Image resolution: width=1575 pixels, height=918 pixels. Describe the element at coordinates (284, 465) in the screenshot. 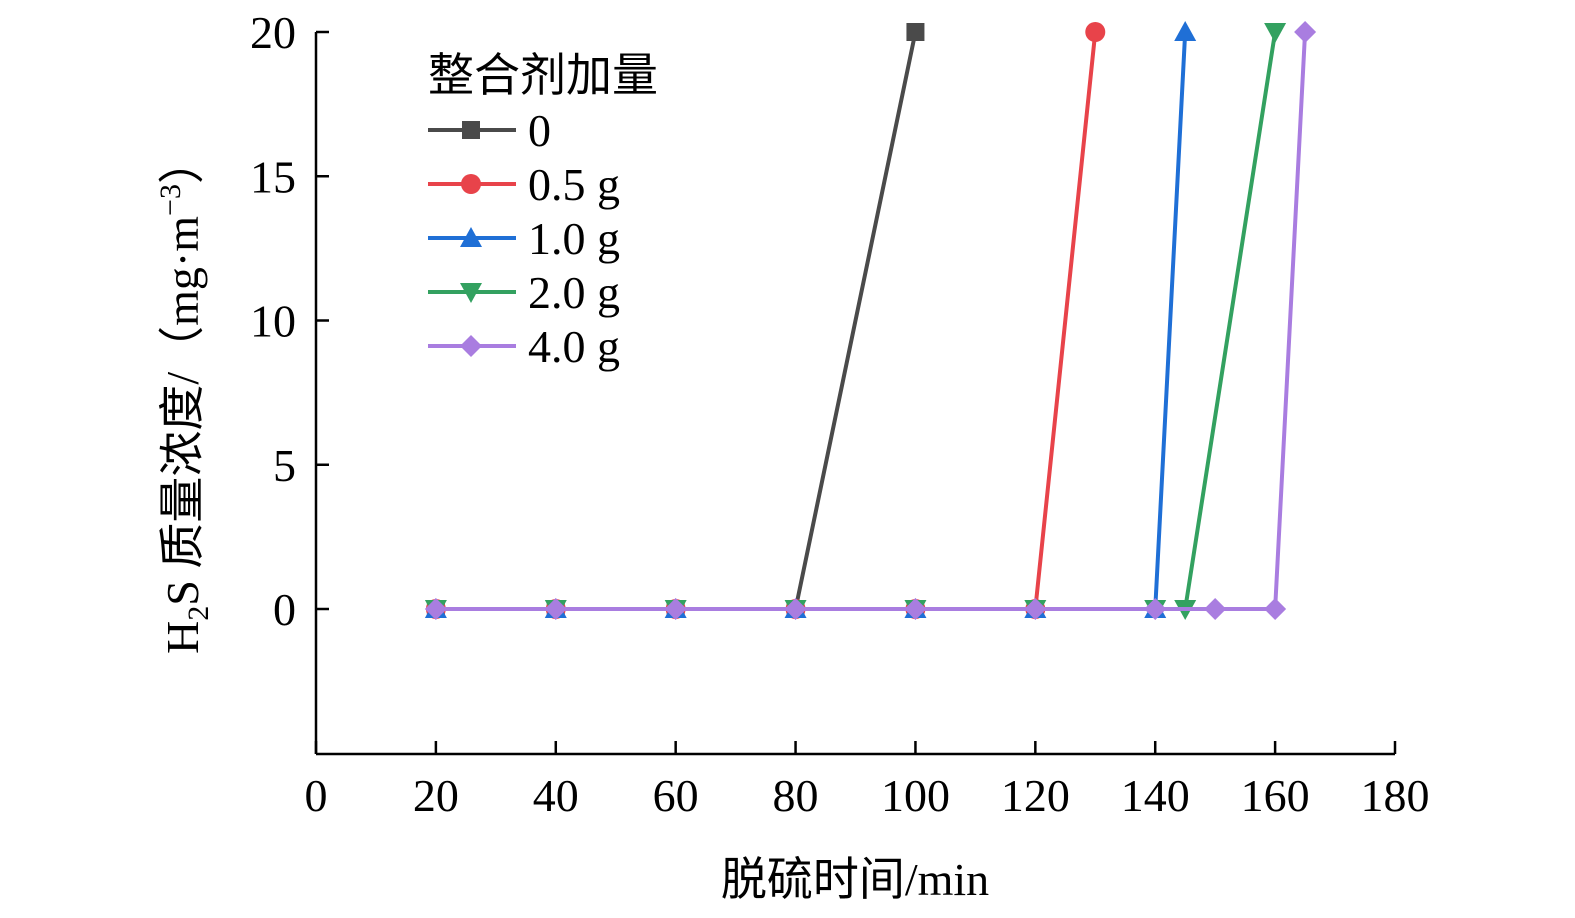

I see `y-tick-label-5: 5` at that location.